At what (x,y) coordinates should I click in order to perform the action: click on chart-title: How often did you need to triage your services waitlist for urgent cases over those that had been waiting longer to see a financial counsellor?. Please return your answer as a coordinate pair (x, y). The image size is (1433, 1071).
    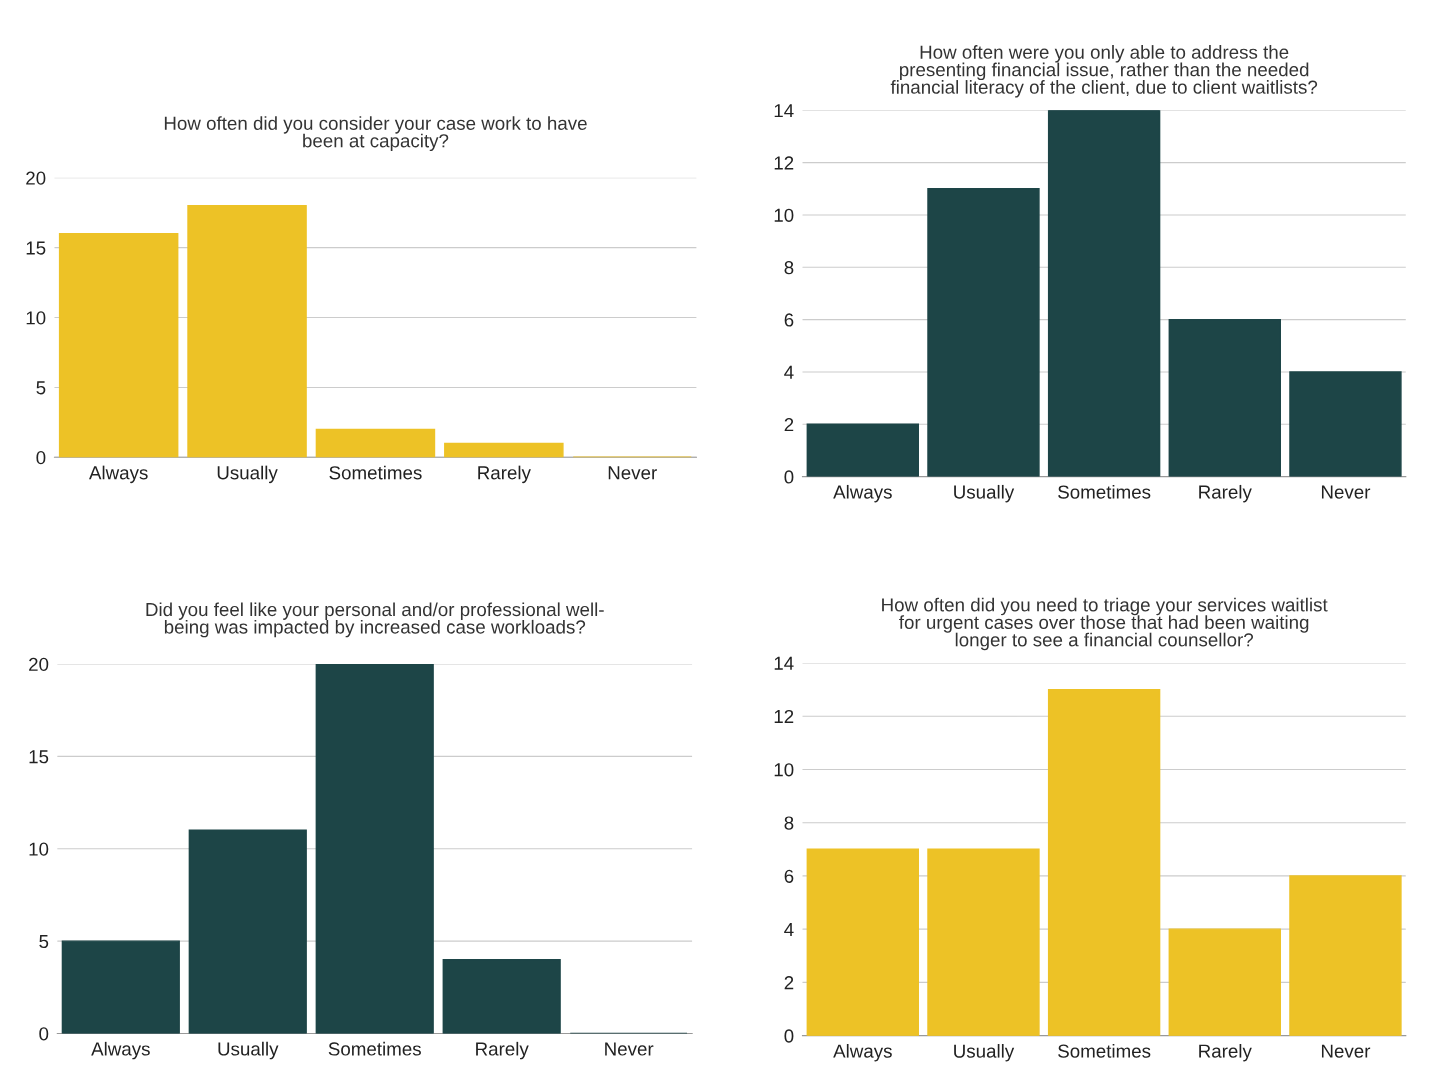
    Looking at the image, I should click on (1105, 624).